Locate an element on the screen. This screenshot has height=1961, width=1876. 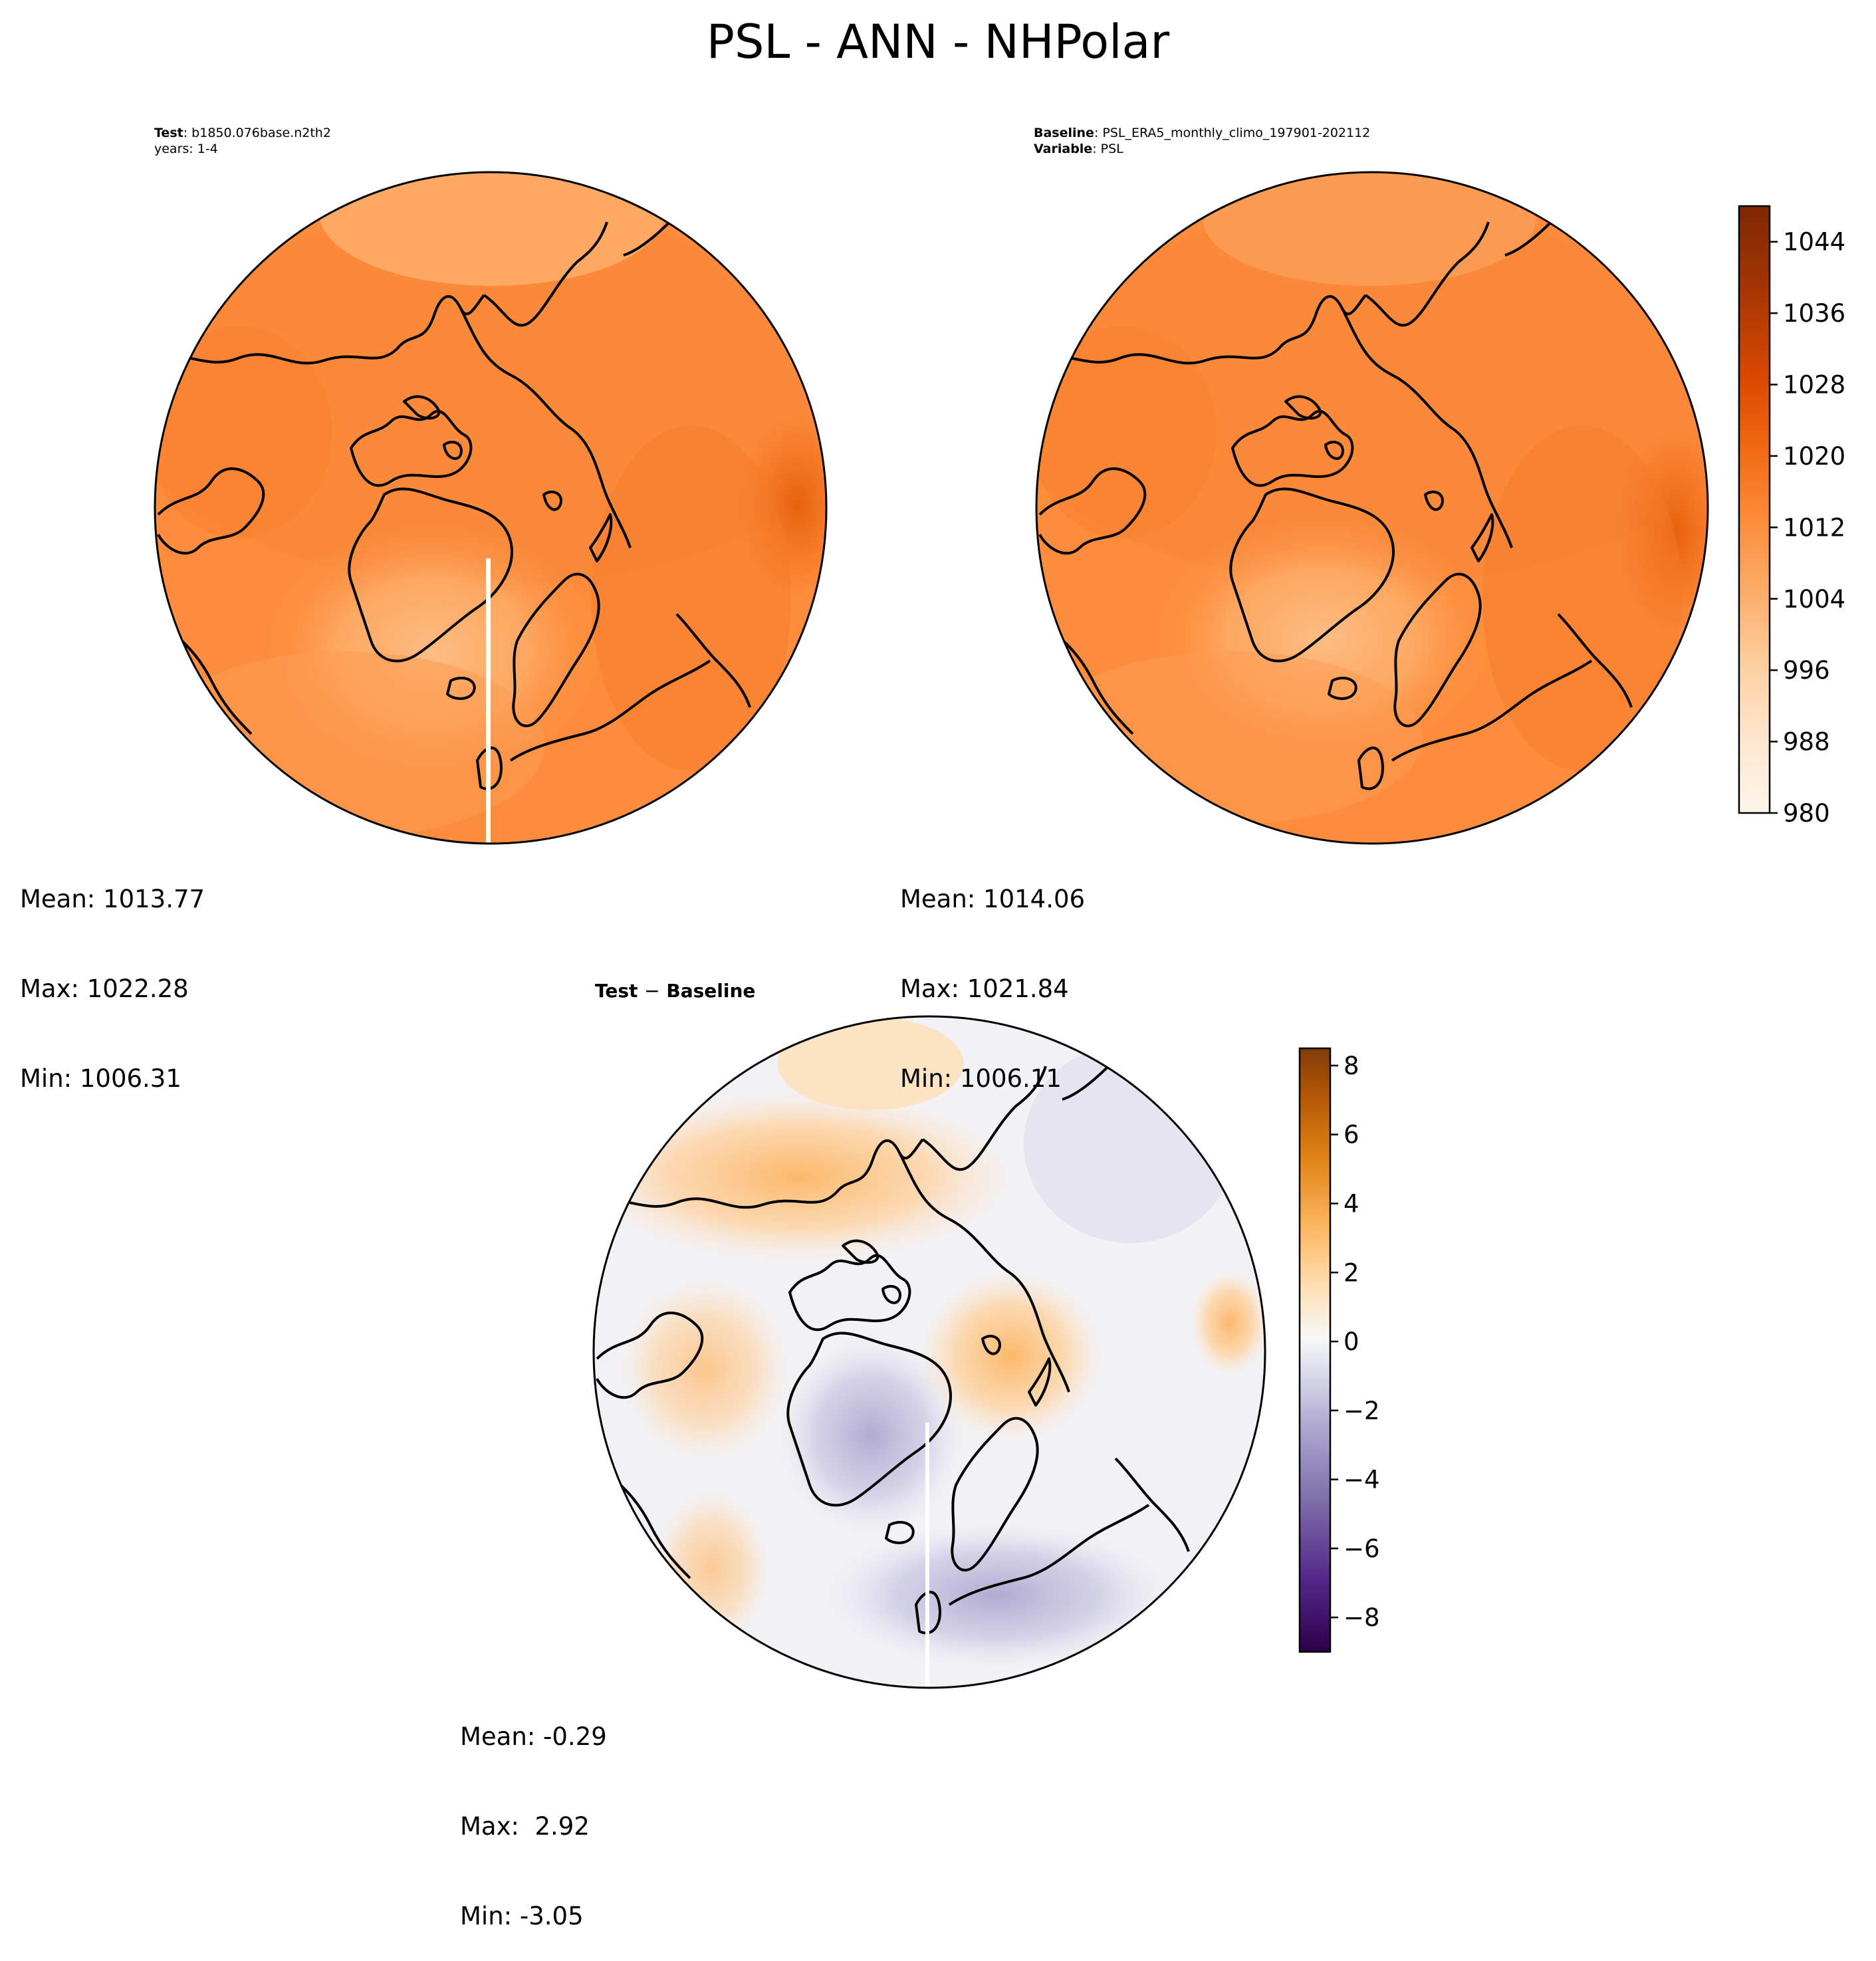
test-map-band is located at coordinates (491, 399).